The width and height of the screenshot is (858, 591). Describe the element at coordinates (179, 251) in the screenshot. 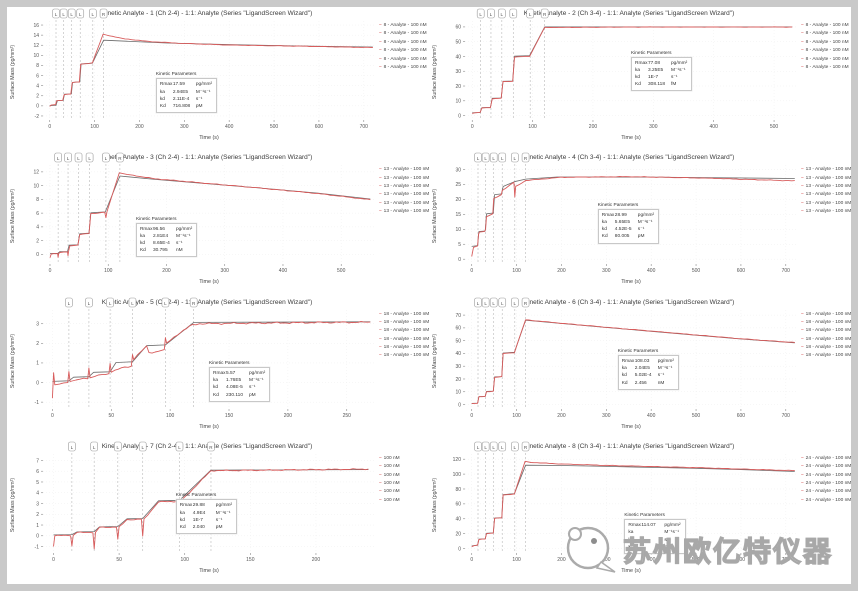

I see `param-unit: nM` at that location.